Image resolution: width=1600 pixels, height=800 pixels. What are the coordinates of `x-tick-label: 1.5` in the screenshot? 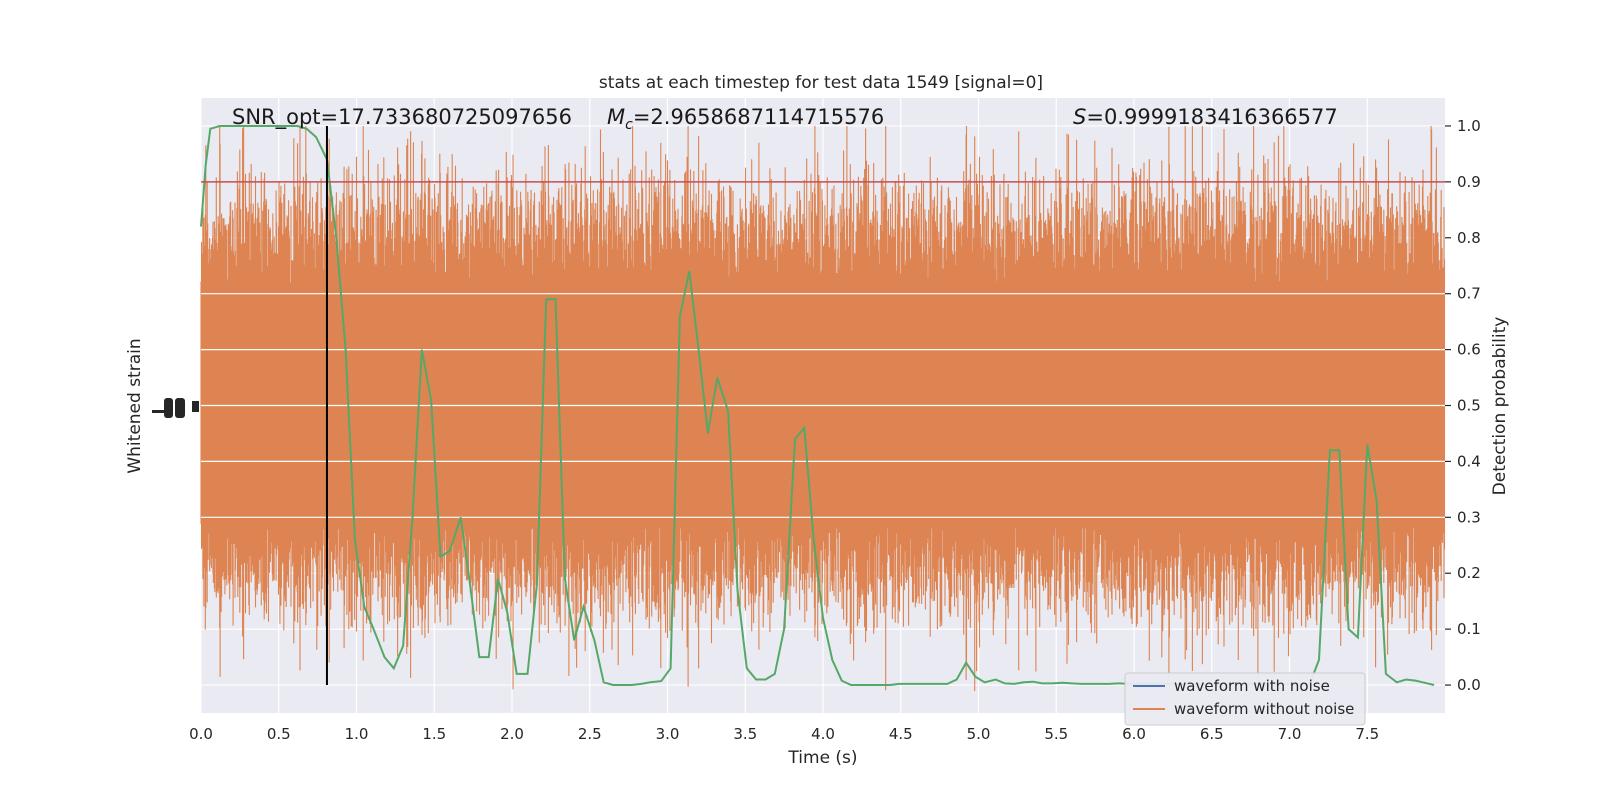 It's located at (434, 734).